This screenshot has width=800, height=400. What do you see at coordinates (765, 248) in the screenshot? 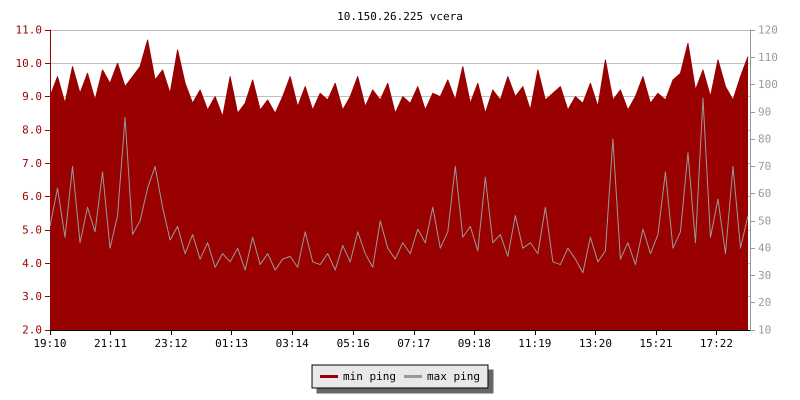
I see `y2-tick-label: 40` at bounding box center [765, 248].